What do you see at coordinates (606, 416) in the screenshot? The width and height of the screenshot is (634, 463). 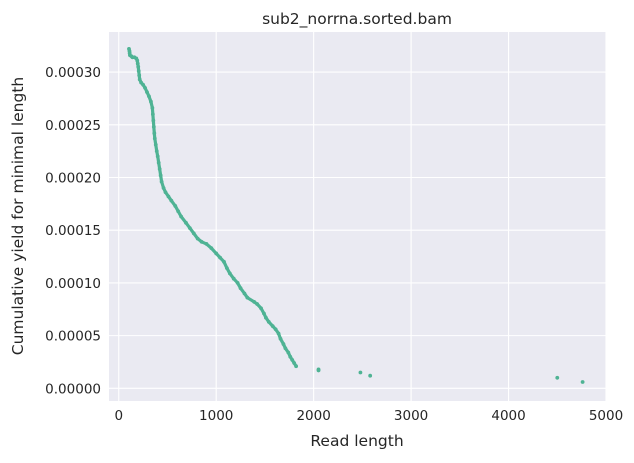 I see `x-tick-label: 5000` at bounding box center [606, 416].